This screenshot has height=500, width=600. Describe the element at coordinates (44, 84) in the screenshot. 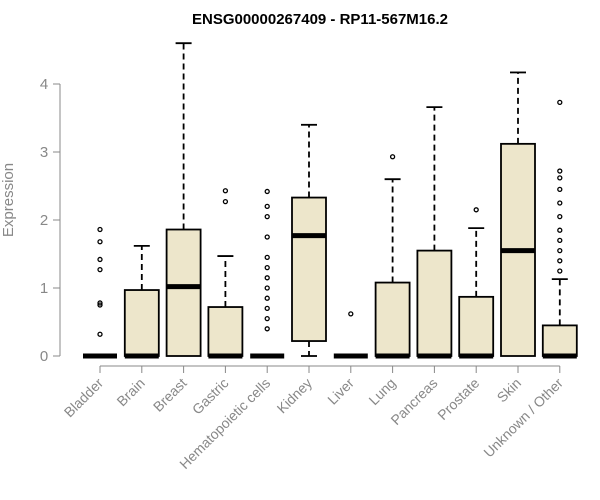

I see `y-tick-label: 4` at that location.